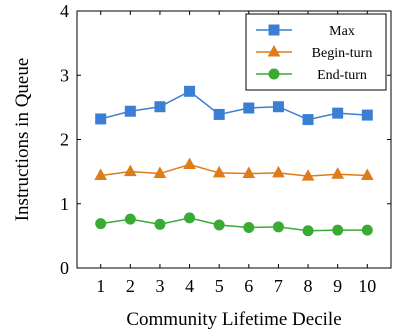 The height and width of the screenshot is (332, 401). I want to click on x-tick-label: 5, so click(219, 286).